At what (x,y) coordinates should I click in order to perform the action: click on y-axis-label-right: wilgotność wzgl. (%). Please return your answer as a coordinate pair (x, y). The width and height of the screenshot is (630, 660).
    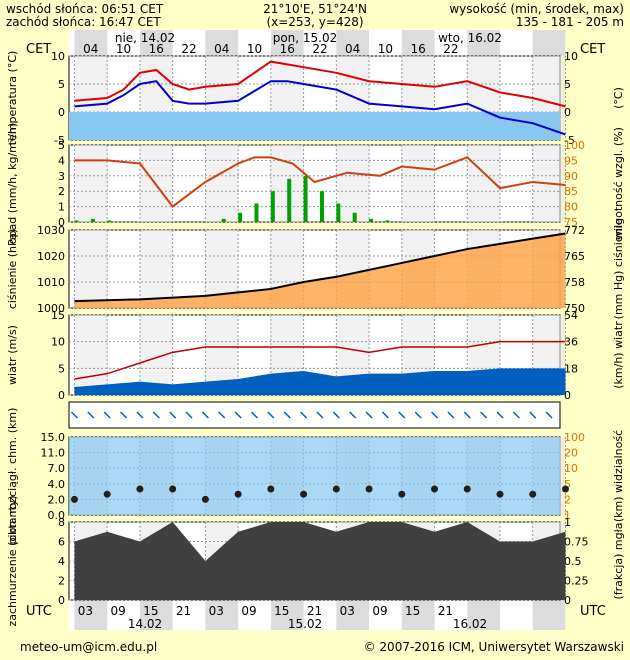
    Looking at the image, I should click on (618, 183).